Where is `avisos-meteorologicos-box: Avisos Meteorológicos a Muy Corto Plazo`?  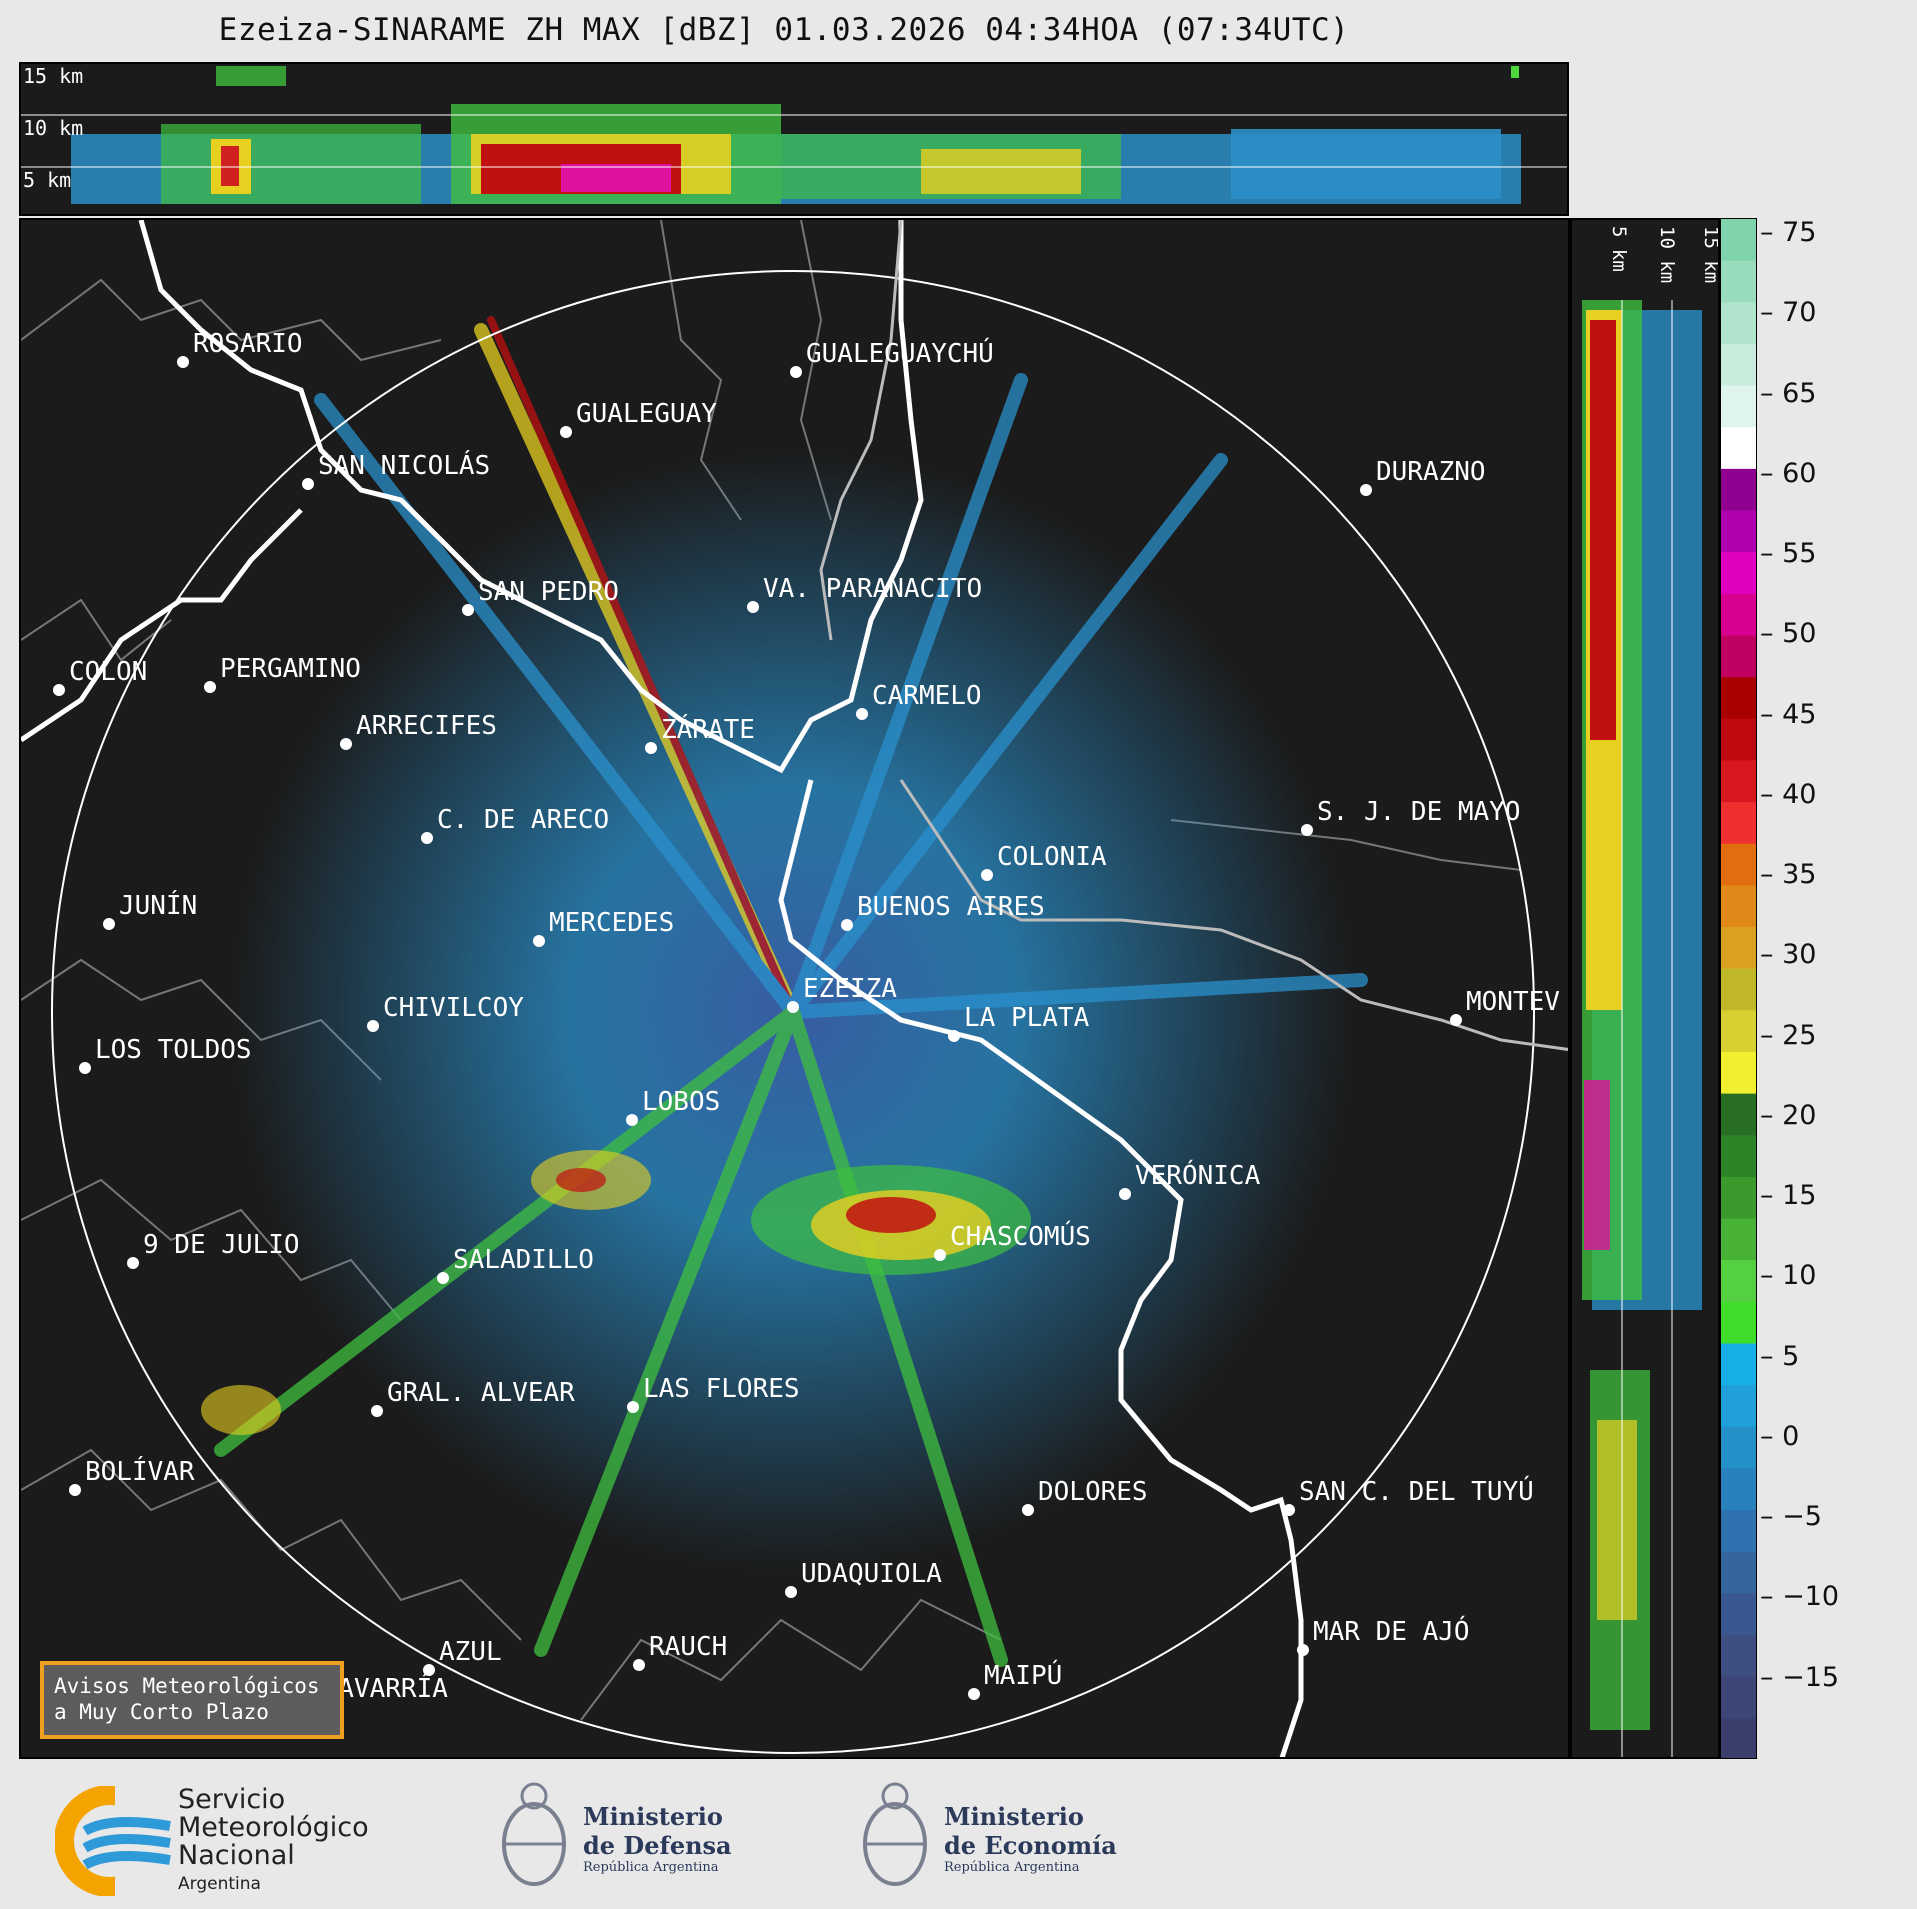 avisos-meteorologicos-box: Avisos Meteorológicos a Muy Corto Plazo is located at coordinates (192, 1700).